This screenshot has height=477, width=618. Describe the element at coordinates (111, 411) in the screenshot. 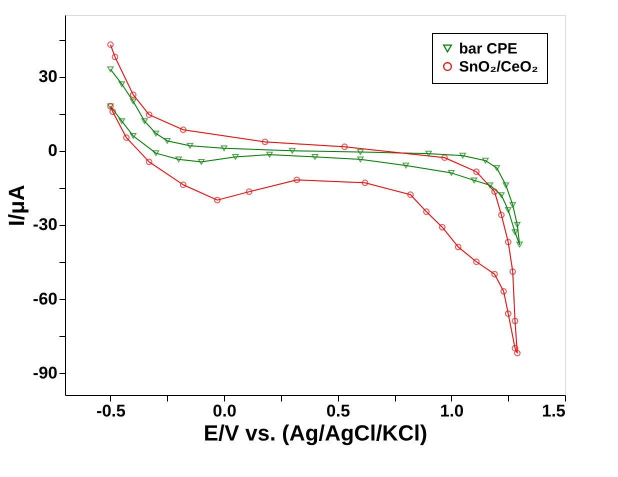

I see `x-tick-label: -0.5` at that location.